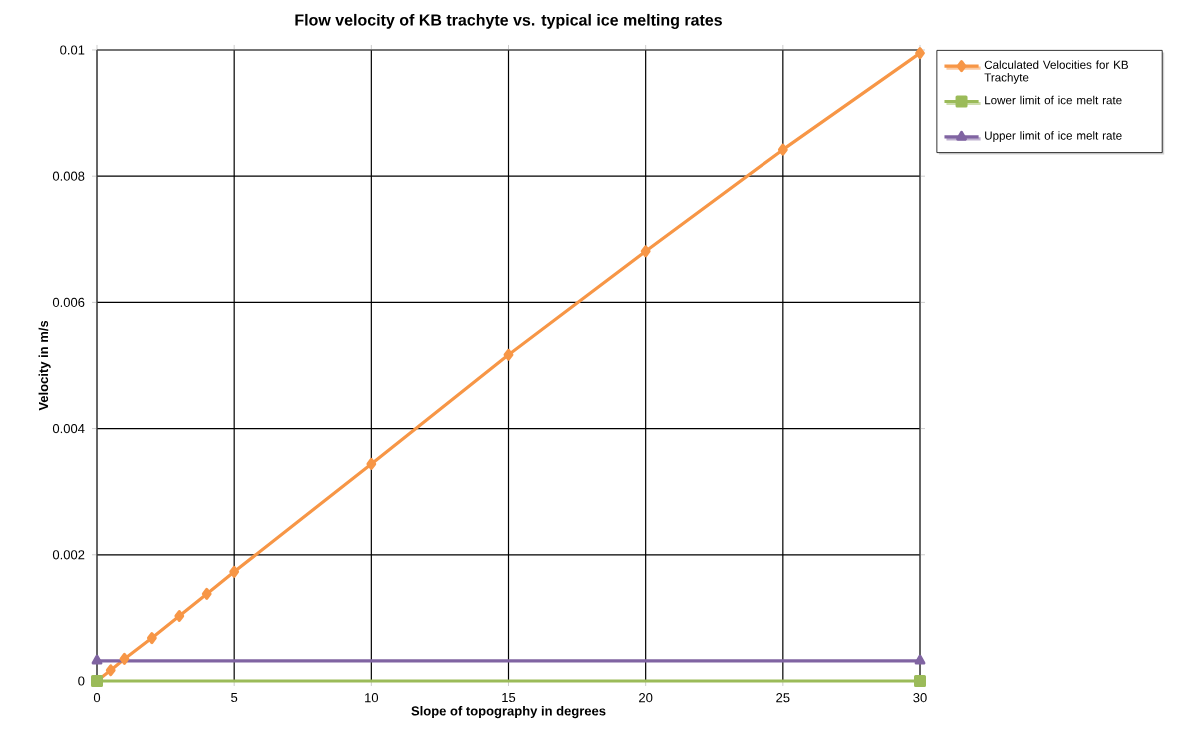  What do you see at coordinates (68, 428) in the screenshot?
I see `y-tick-label: 0.004` at bounding box center [68, 428].